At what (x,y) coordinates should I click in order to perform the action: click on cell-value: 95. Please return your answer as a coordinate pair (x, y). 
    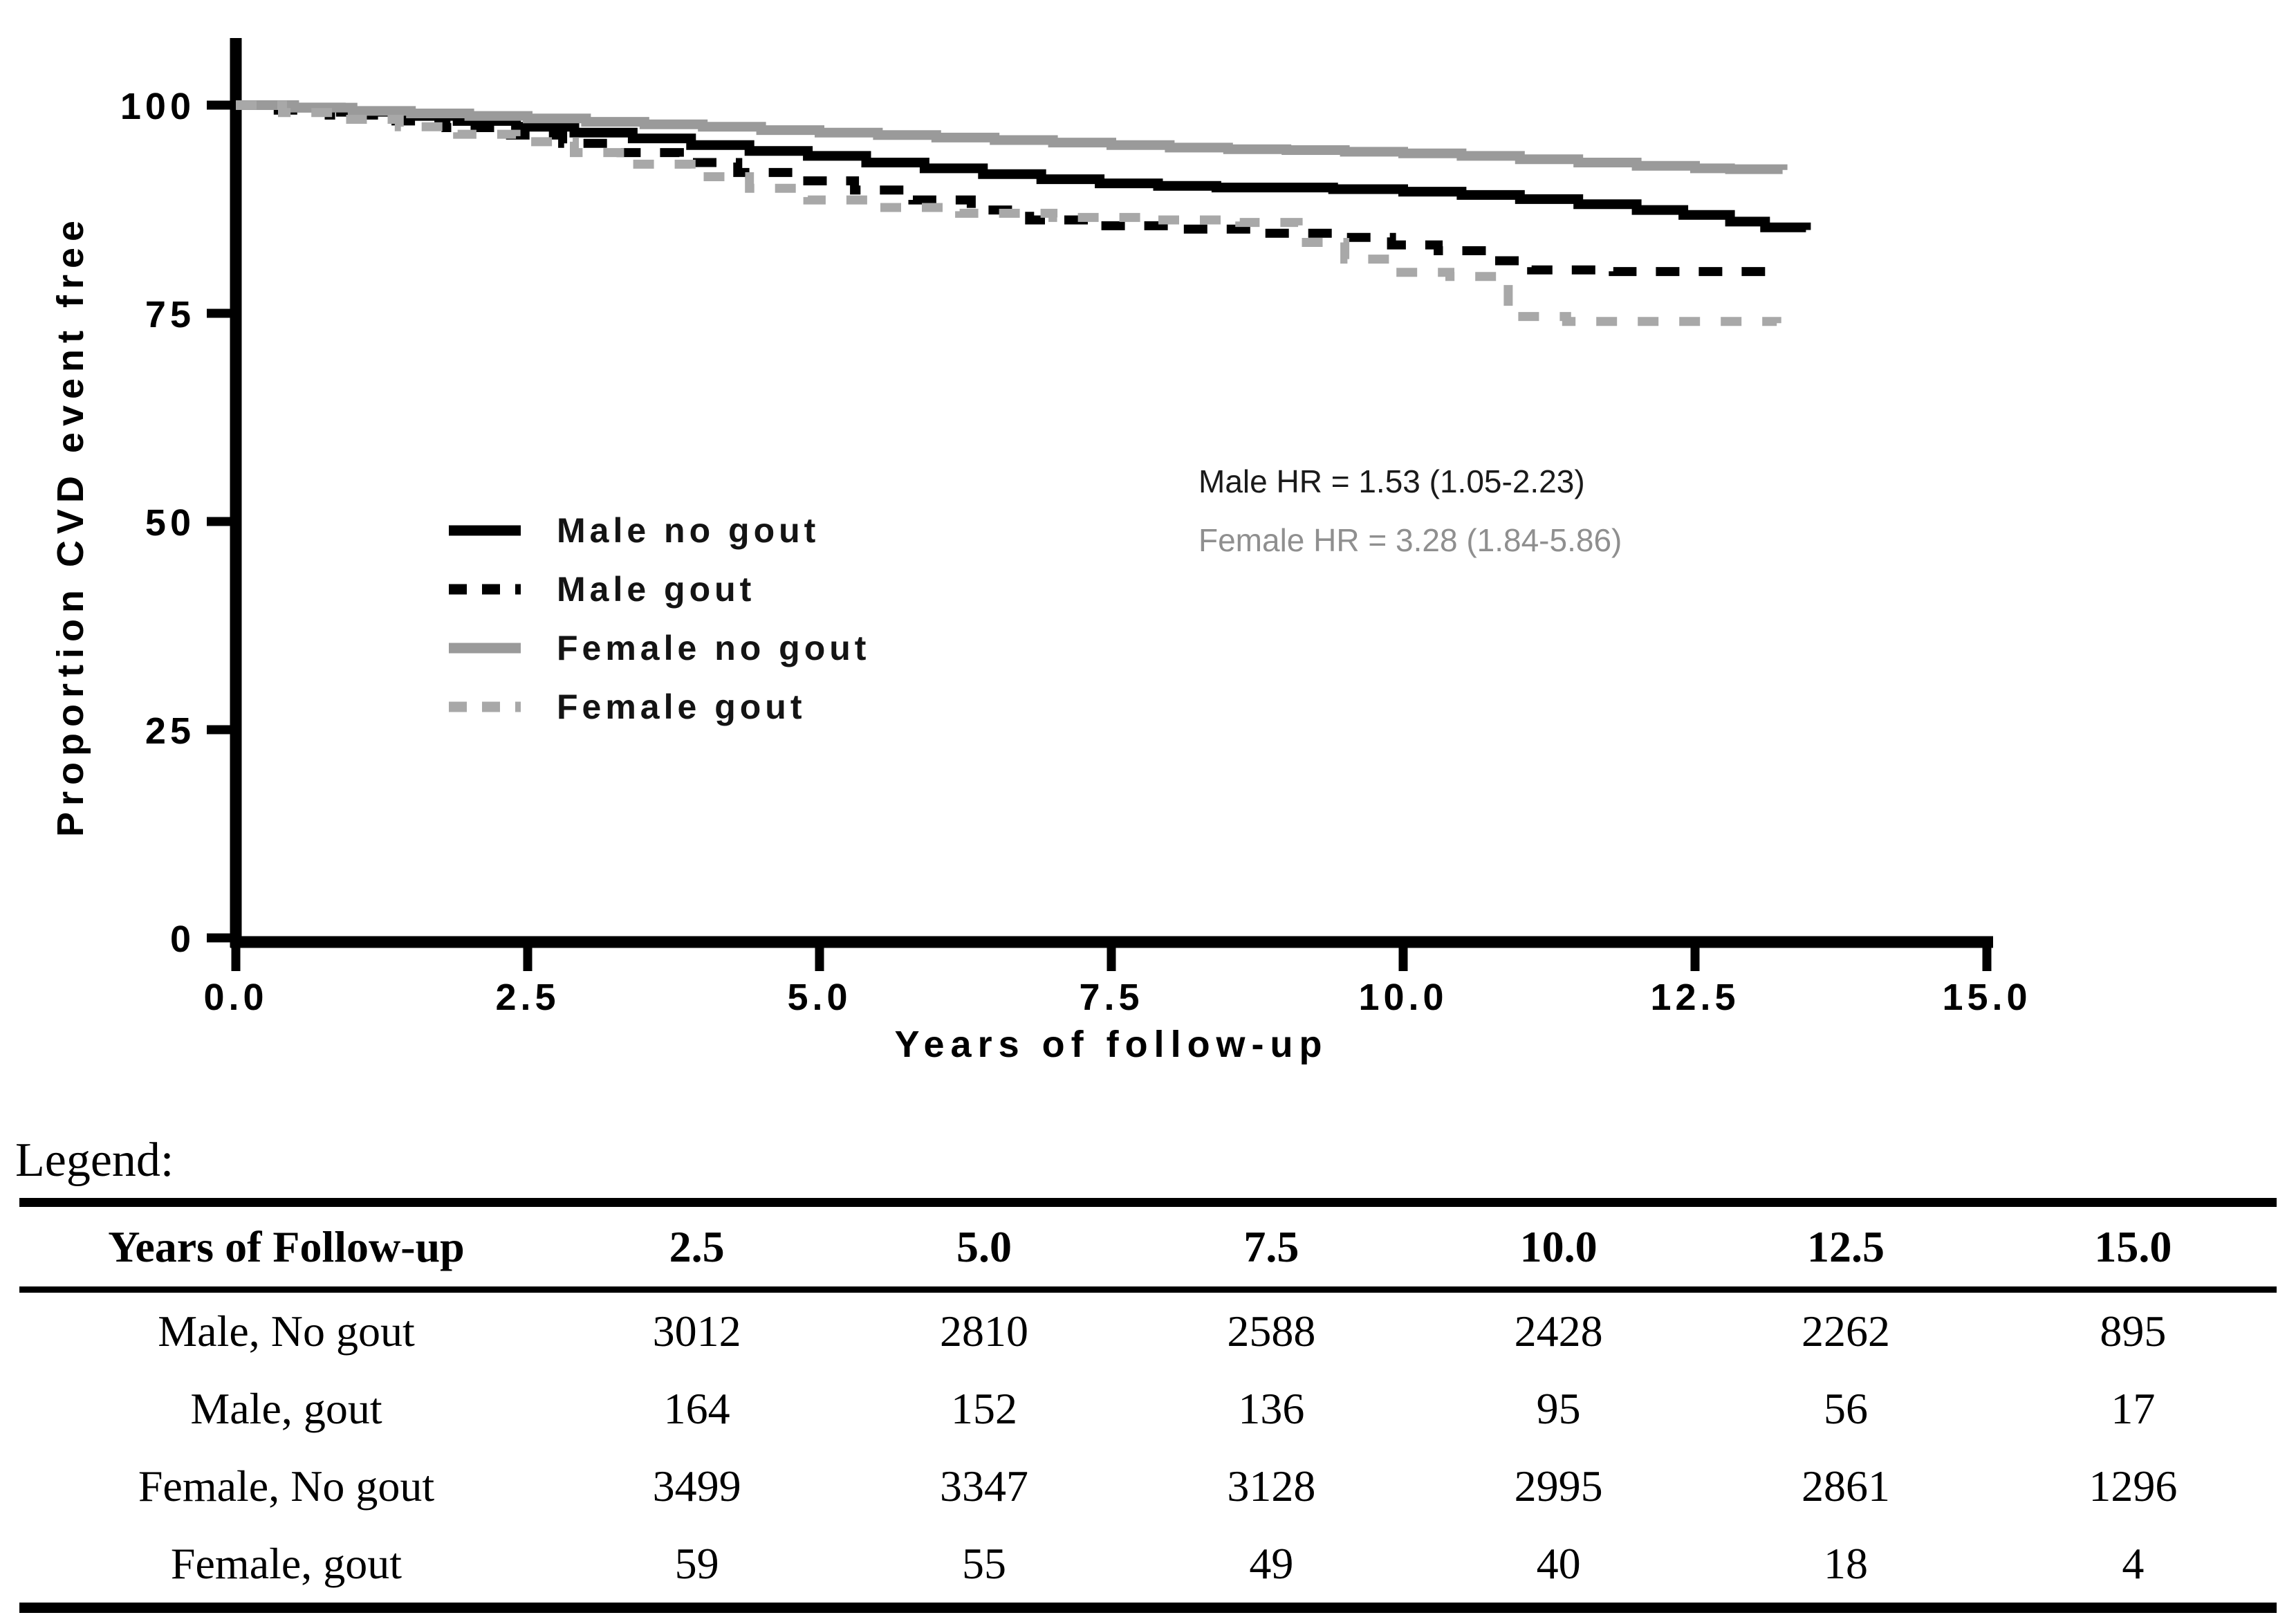
    Looking at the image, I should click on (1559, 1408).